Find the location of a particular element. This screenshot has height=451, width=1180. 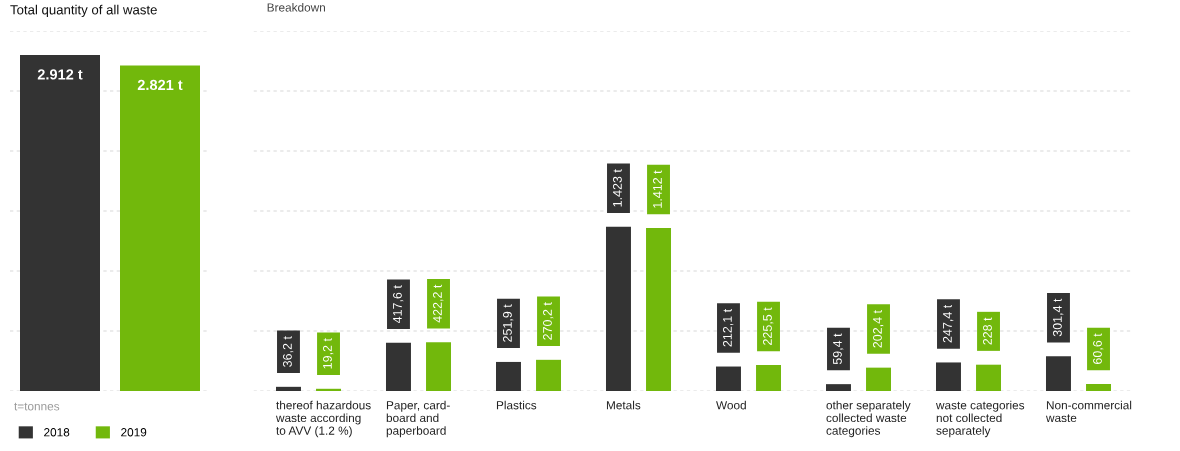

data-label: 202,4 t is located at coordinates (878, 329).